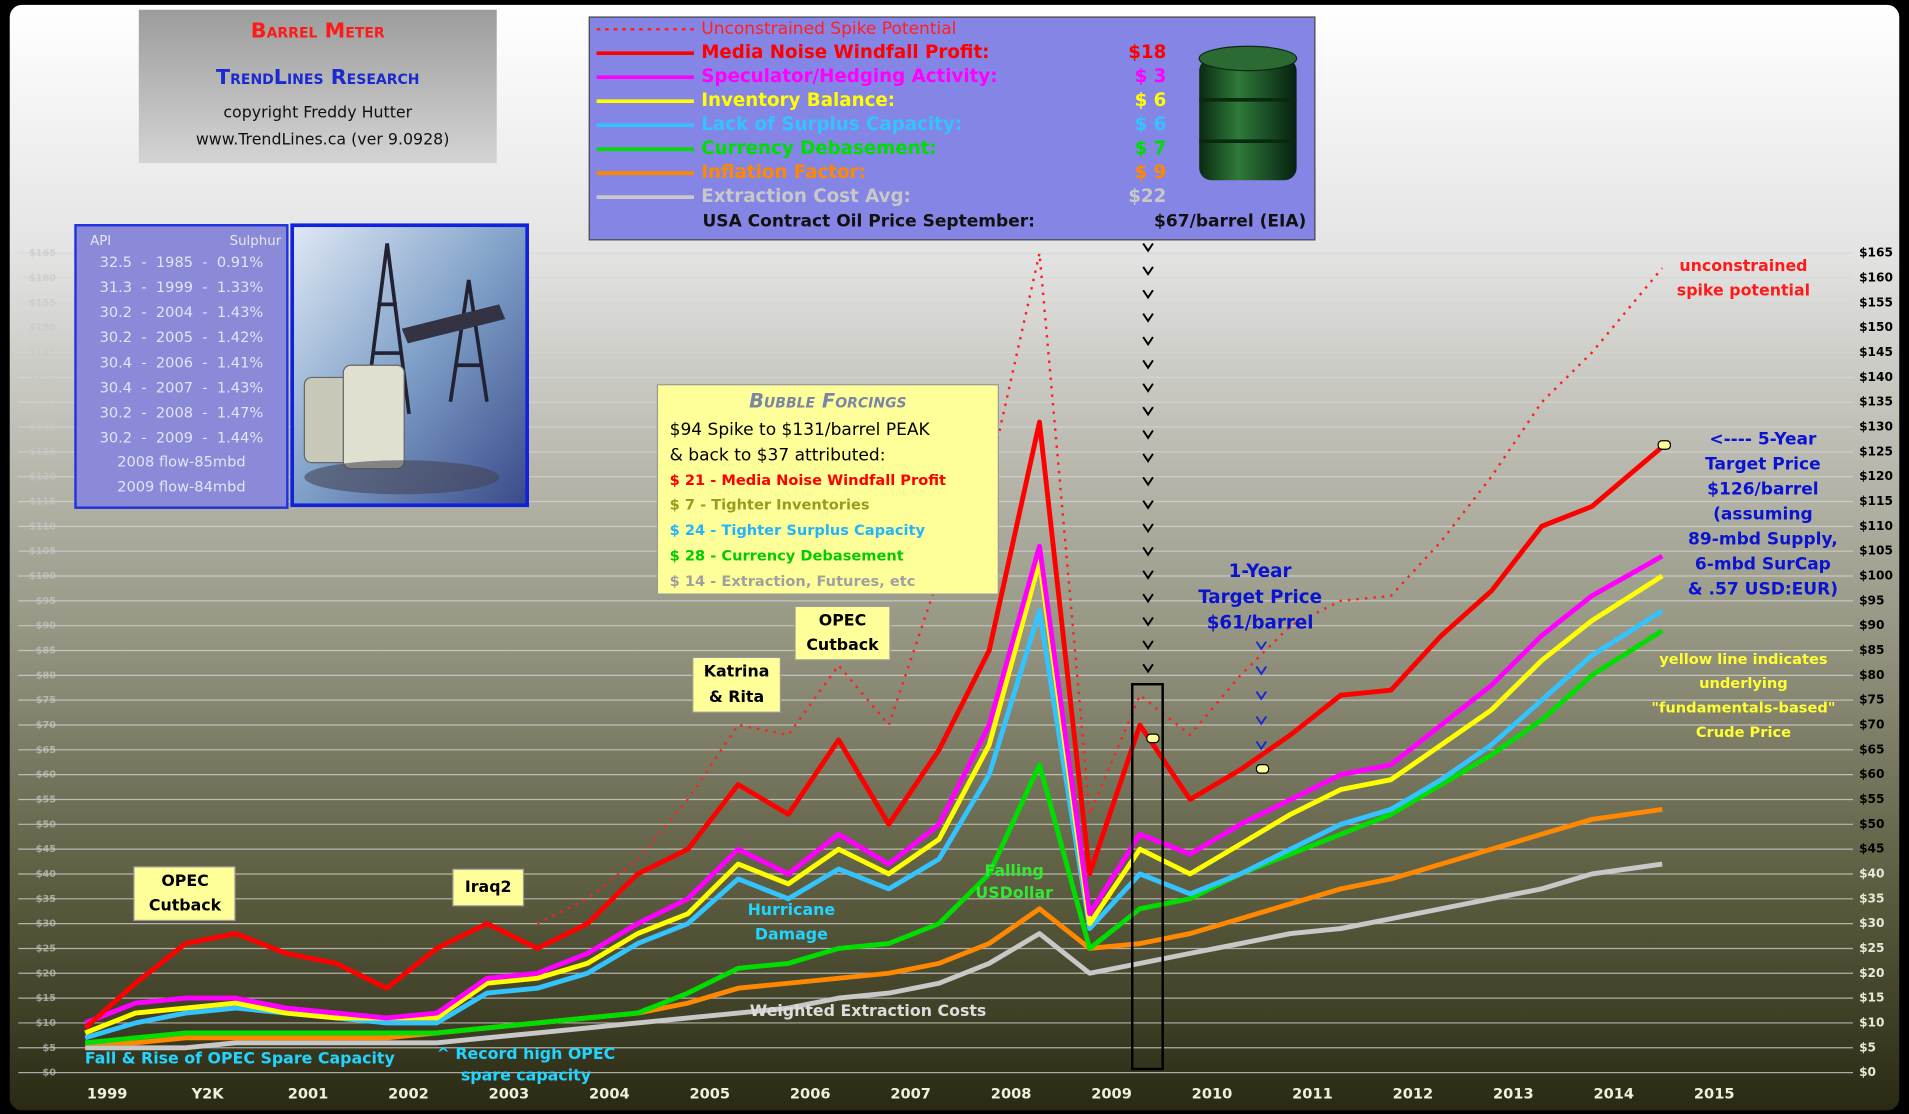 The height and width of the screenshot is (1114, 1909). I want to click on y-tick-label: $30, so click(1871, 923).